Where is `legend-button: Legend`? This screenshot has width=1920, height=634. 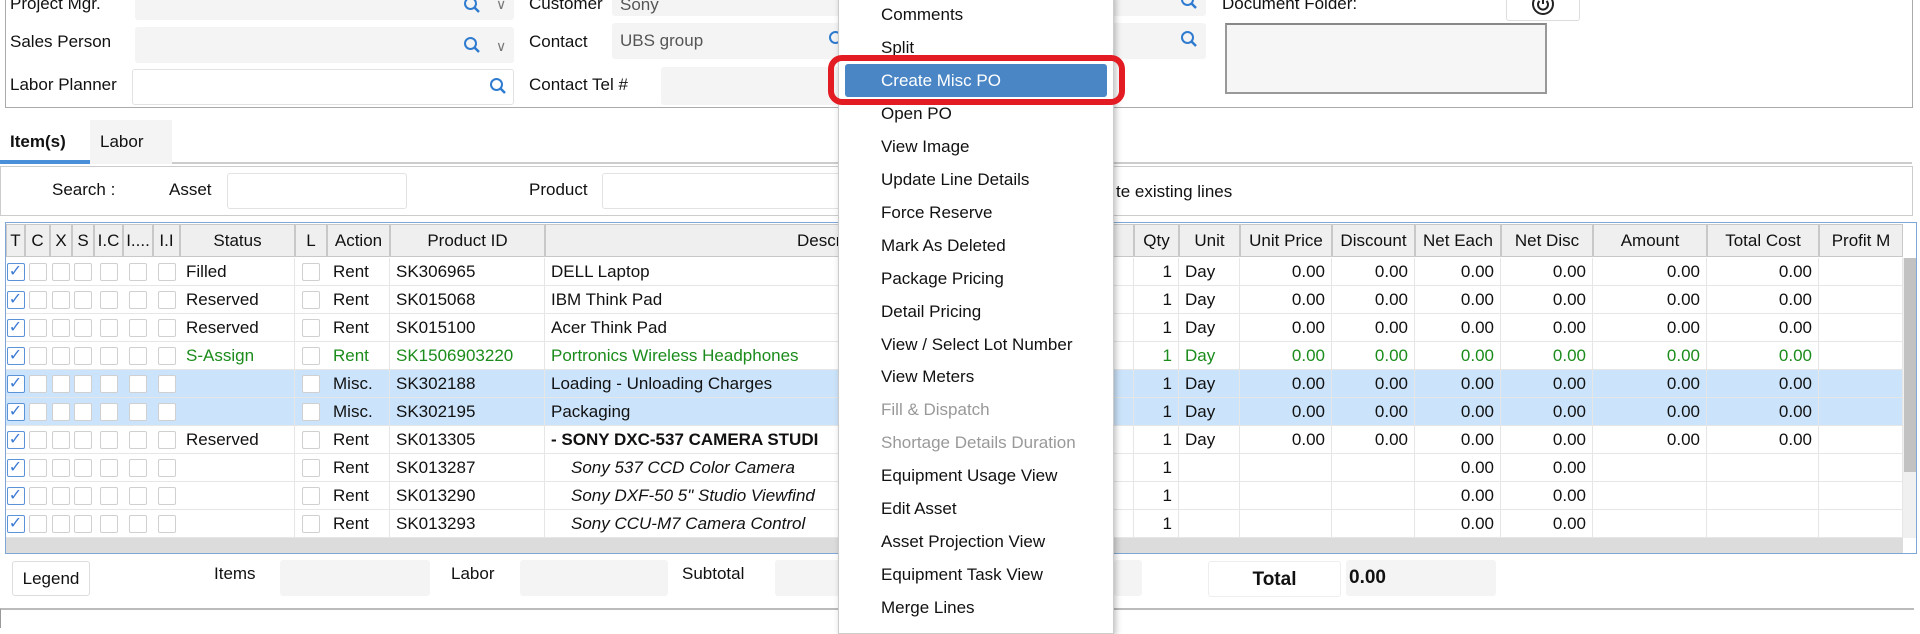 legend-button: Legend is located at coordinates (51, 578).